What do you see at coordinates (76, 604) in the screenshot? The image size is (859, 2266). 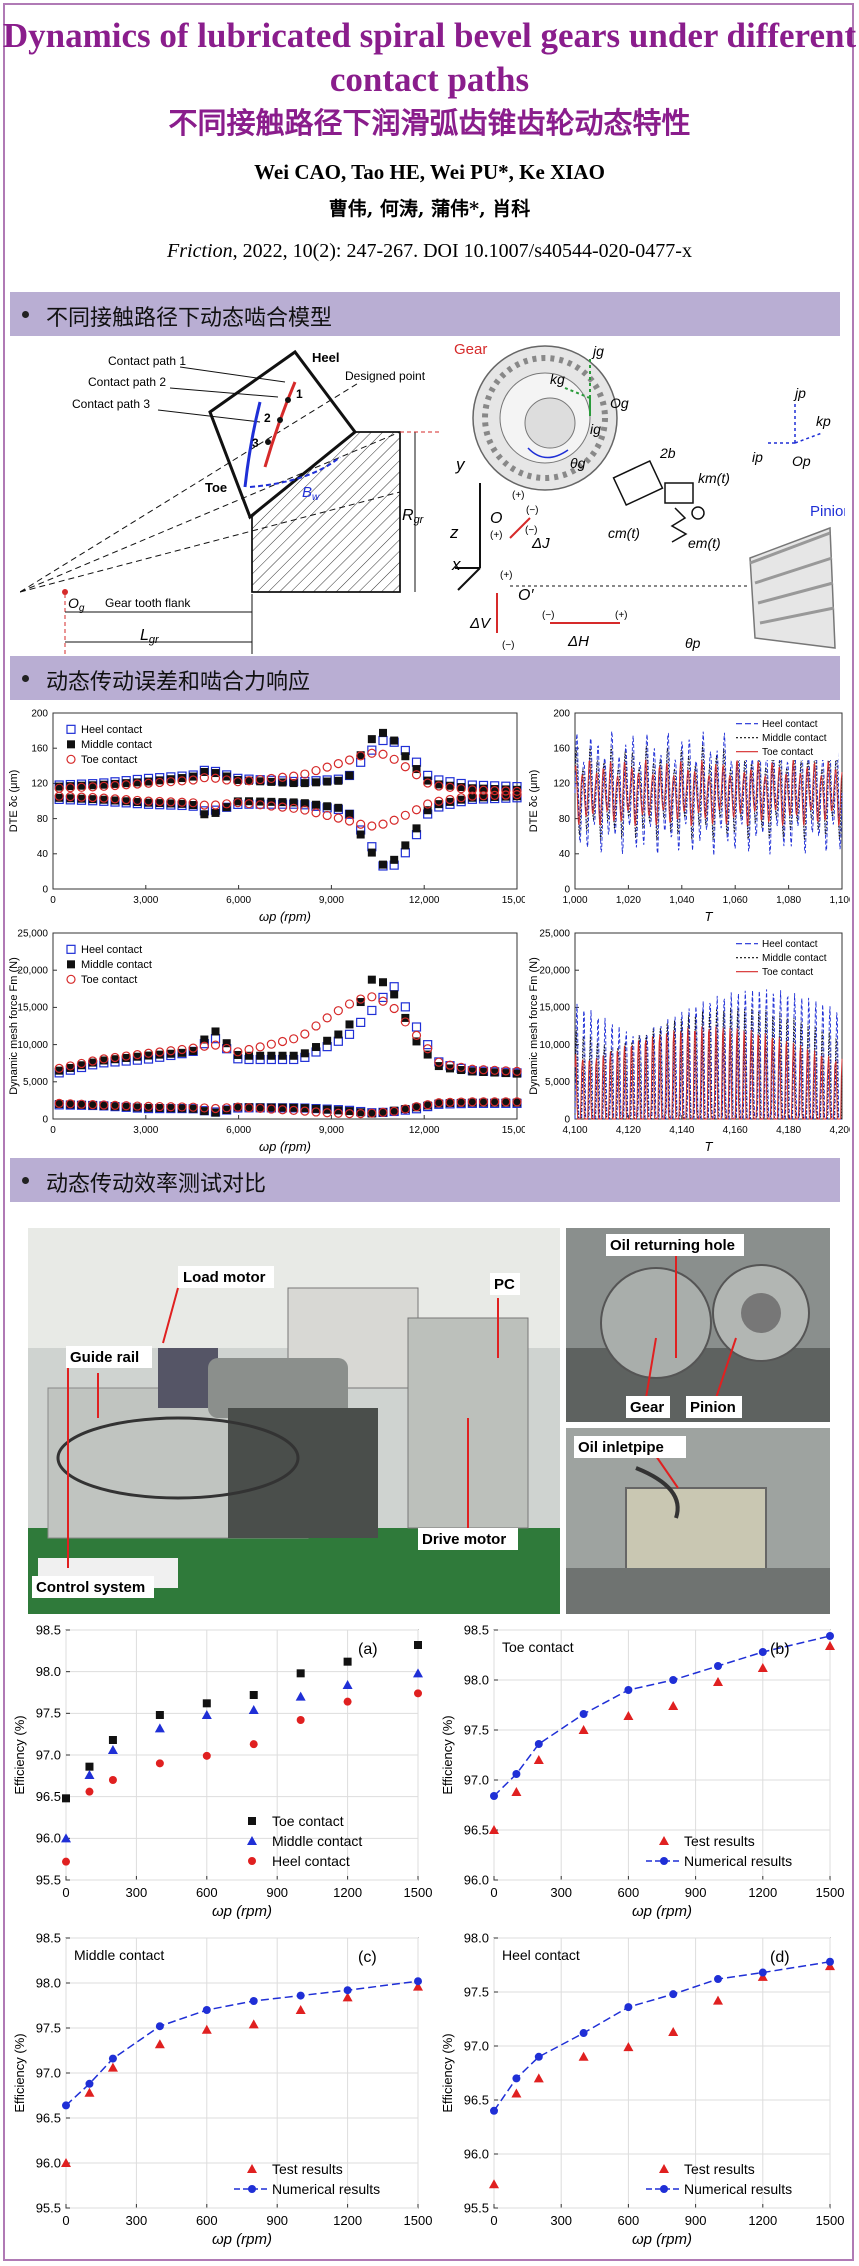 I see `label-og: Og` at bounding box center [76, 604].